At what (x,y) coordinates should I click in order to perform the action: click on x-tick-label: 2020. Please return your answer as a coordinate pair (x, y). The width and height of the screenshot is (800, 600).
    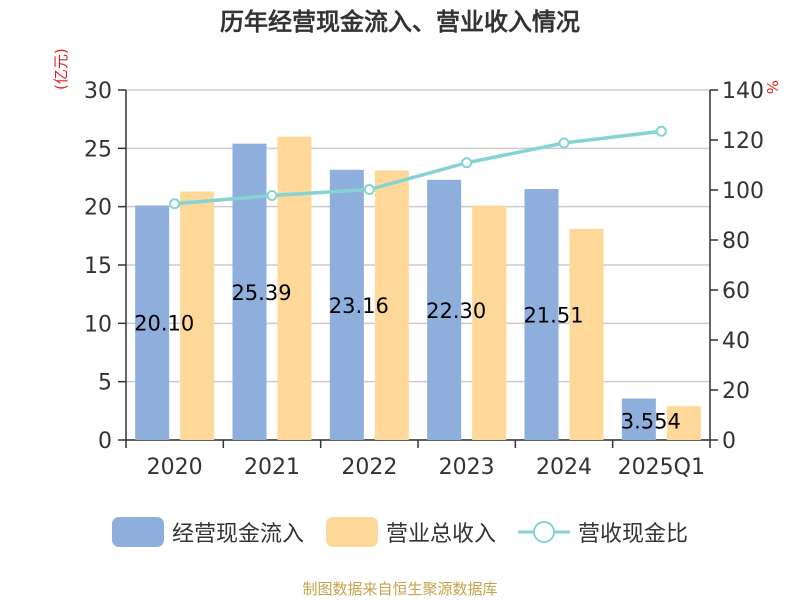
    Looking at the image, I should click on (175, 467).